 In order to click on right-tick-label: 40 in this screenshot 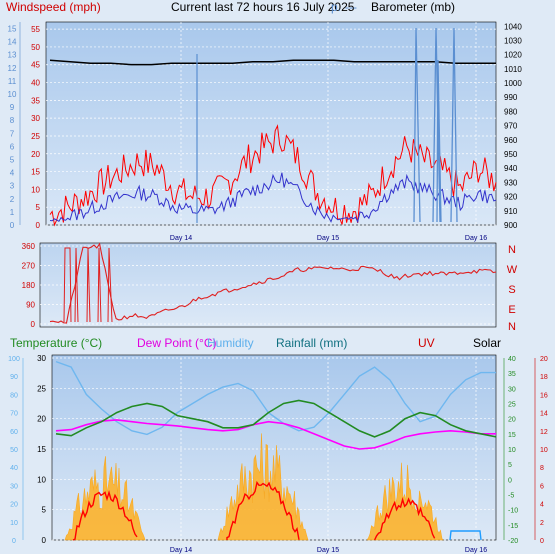, I will do `click(512, 359)`.